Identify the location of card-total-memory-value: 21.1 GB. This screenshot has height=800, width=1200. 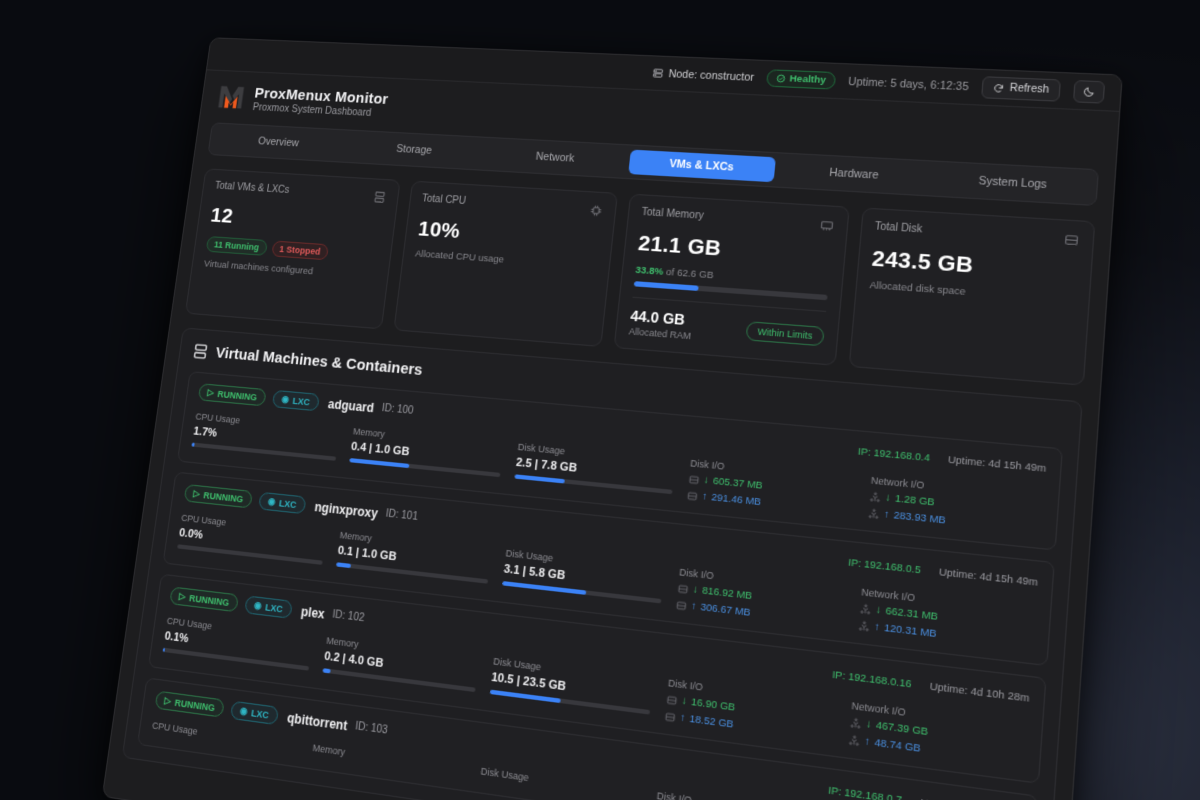
(680, 246).